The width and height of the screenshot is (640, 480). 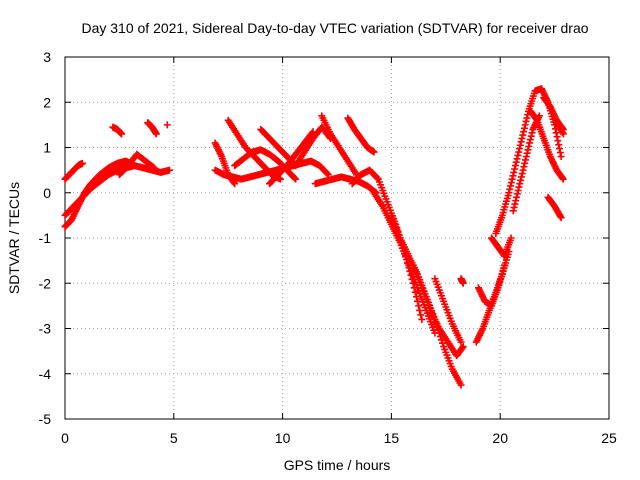 I want to click on y-tick-label: -3, so click(x=45, y=329).